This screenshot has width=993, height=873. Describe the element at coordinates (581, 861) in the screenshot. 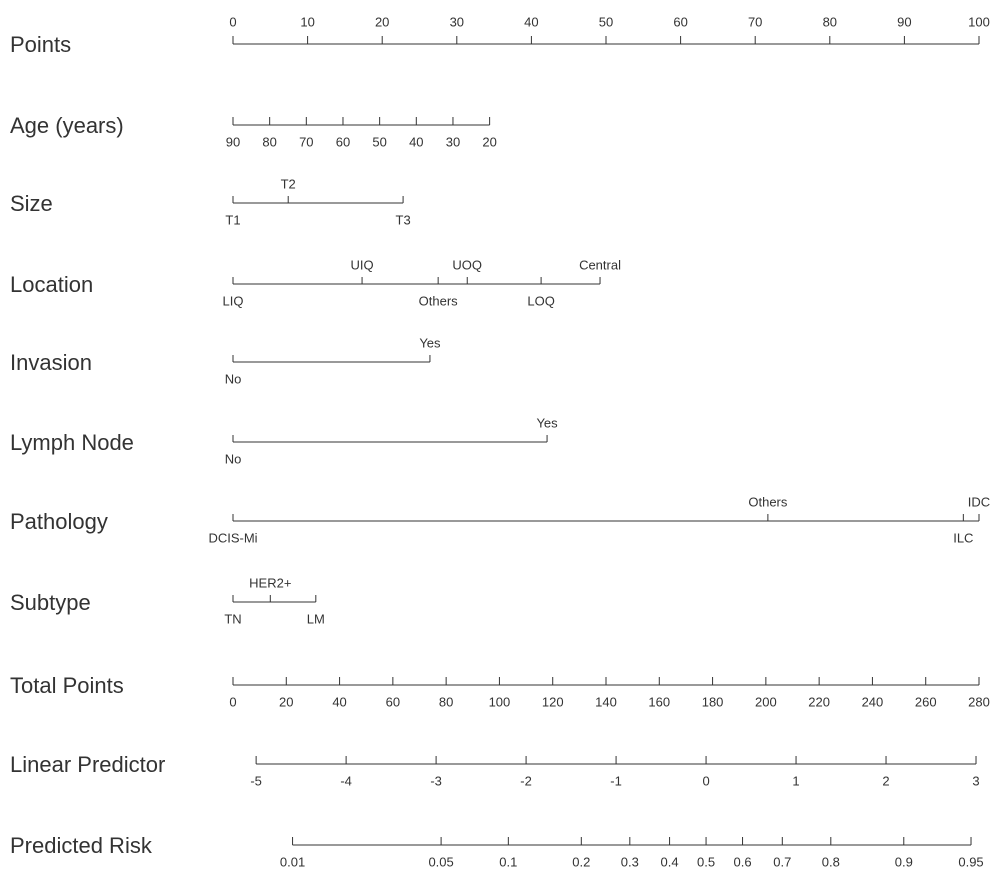

I see `tick-label: 0.2` at that location.